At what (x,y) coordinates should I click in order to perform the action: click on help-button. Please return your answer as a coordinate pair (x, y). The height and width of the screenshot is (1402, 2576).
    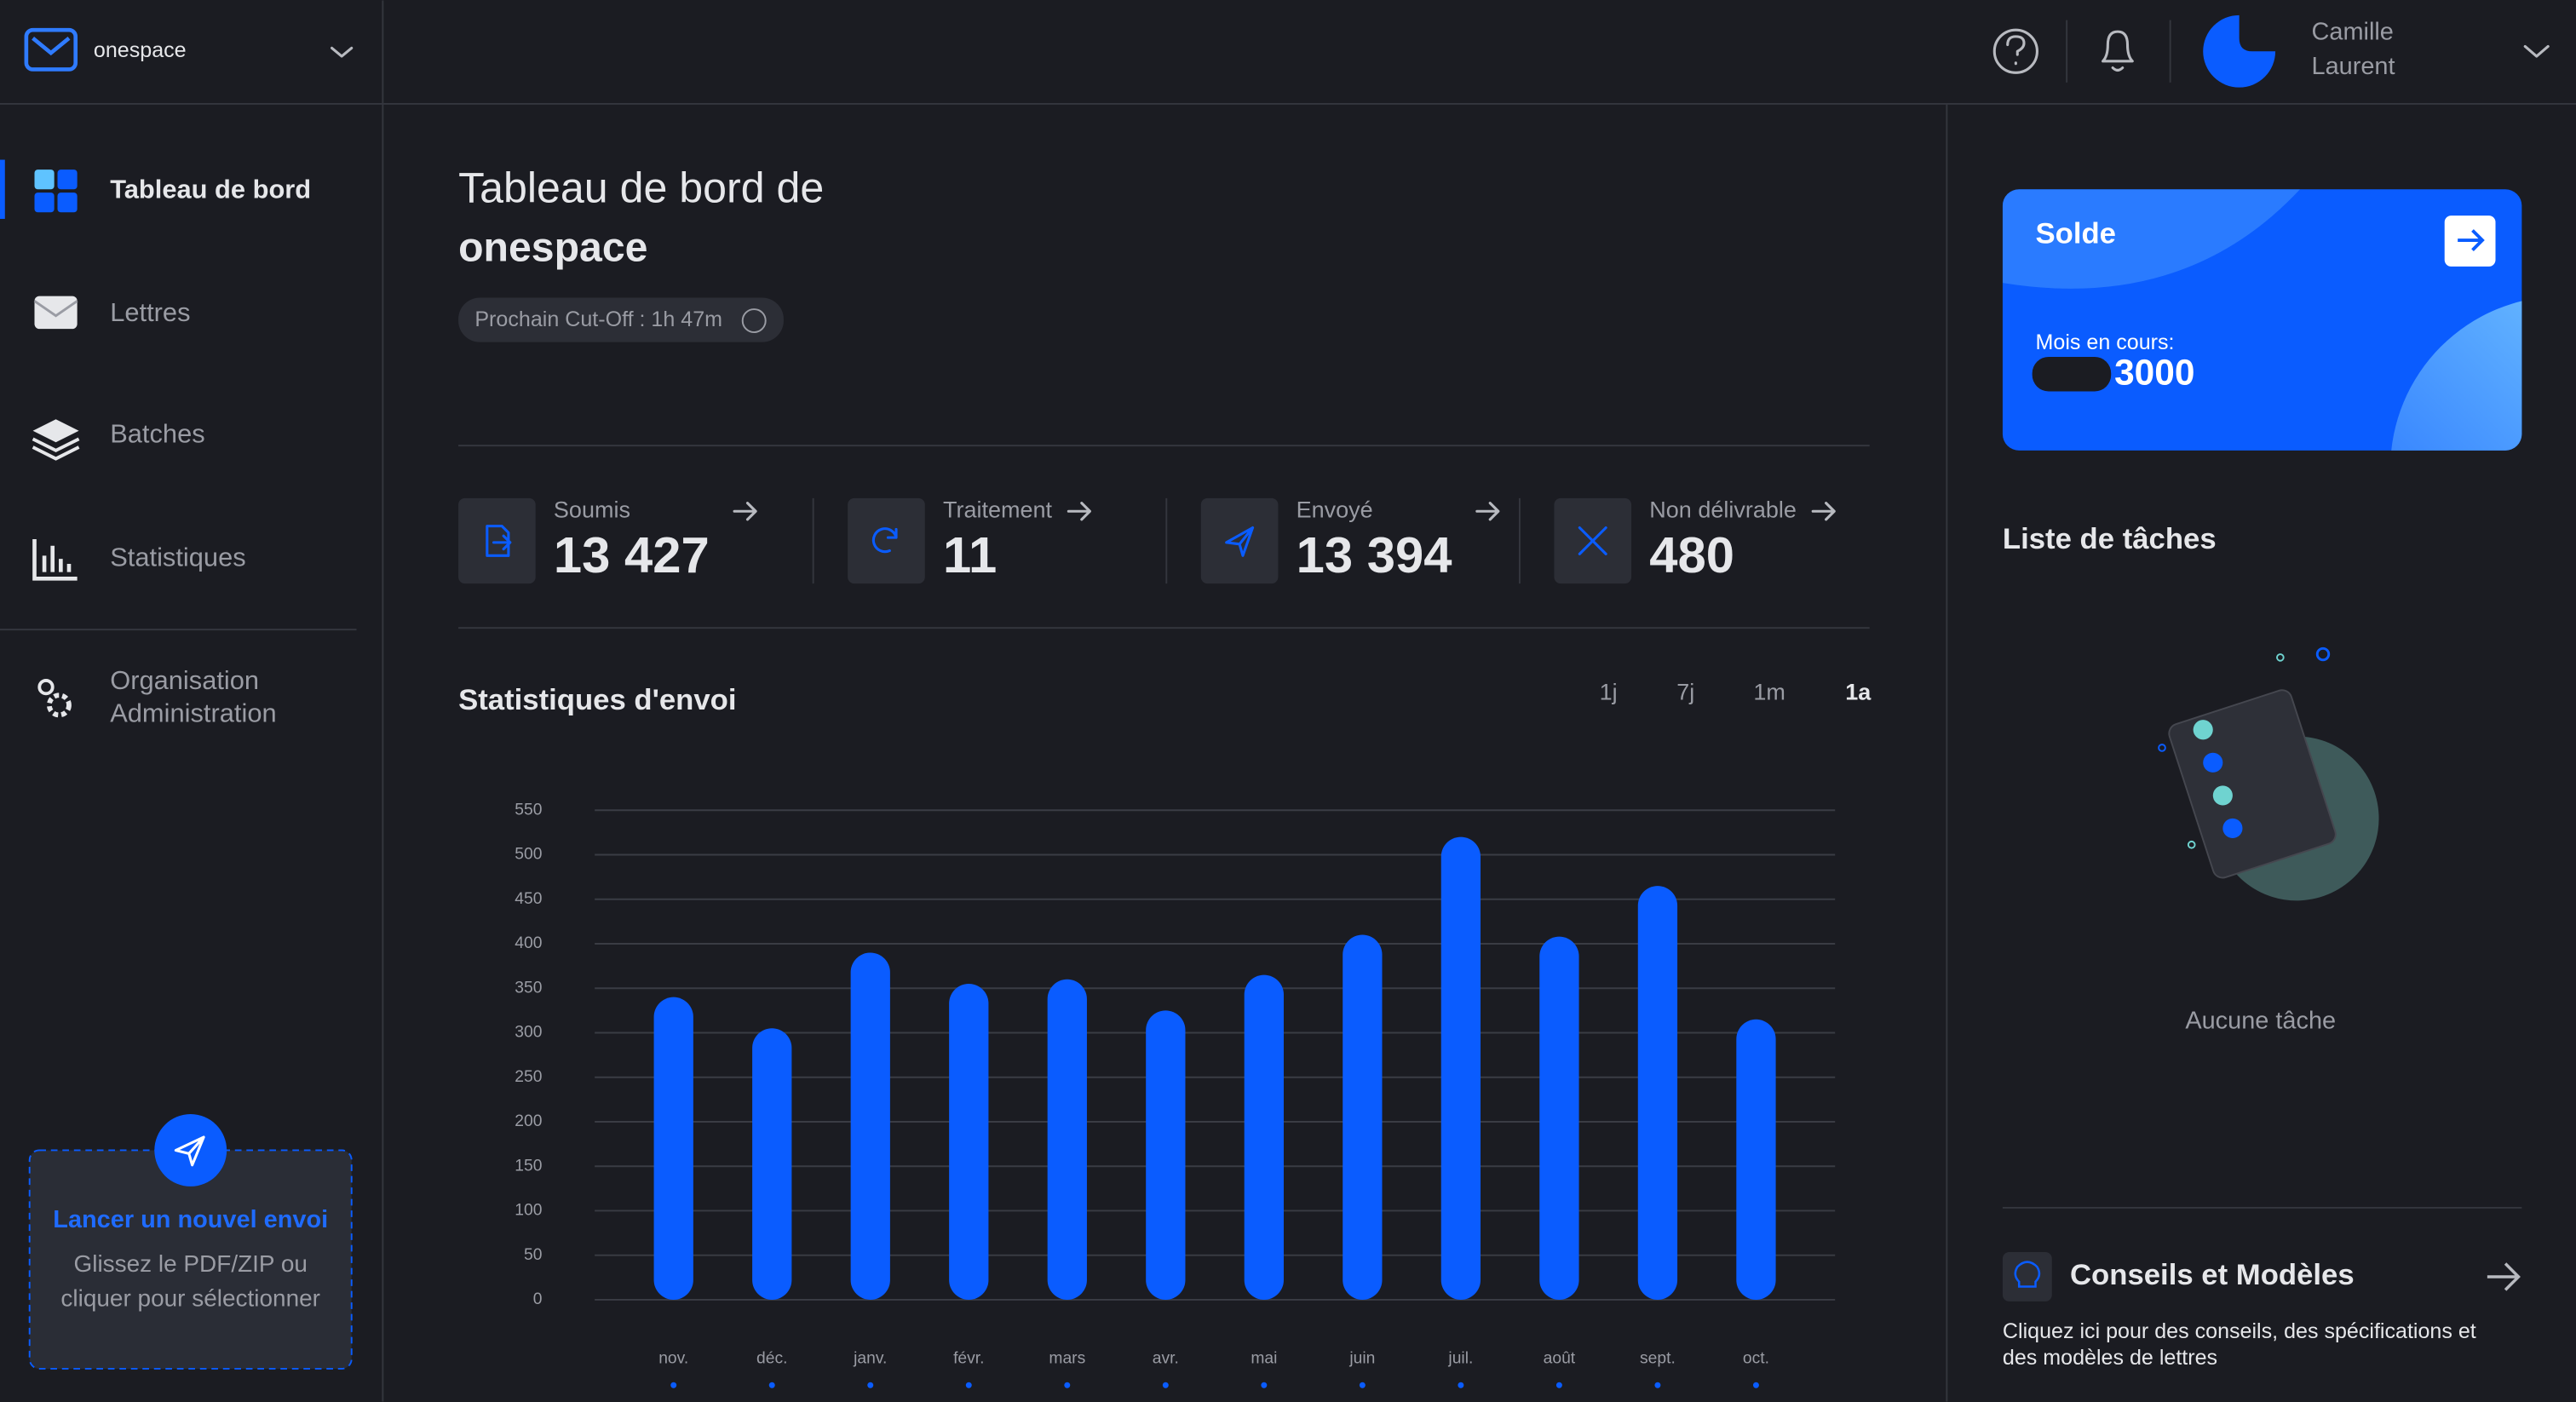
    Looking at the image, I should click on (2015, 51).